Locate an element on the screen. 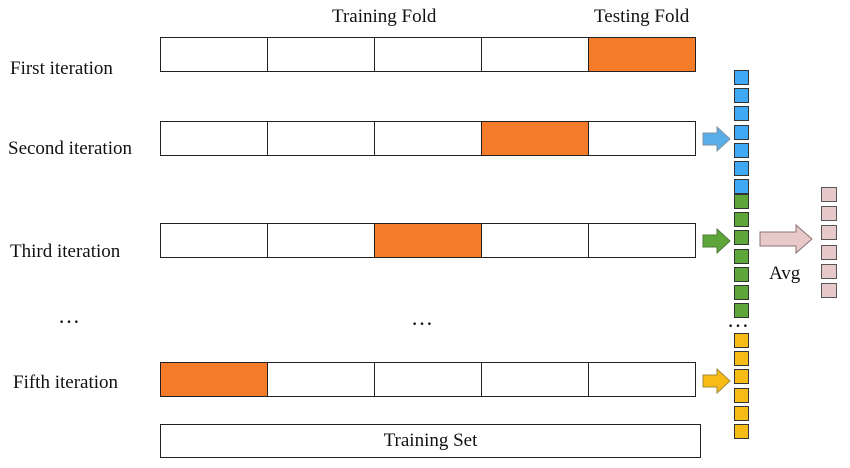 The height and width of the screenshot is (468, 850). score-column-green is located at coordinates (742, 257).